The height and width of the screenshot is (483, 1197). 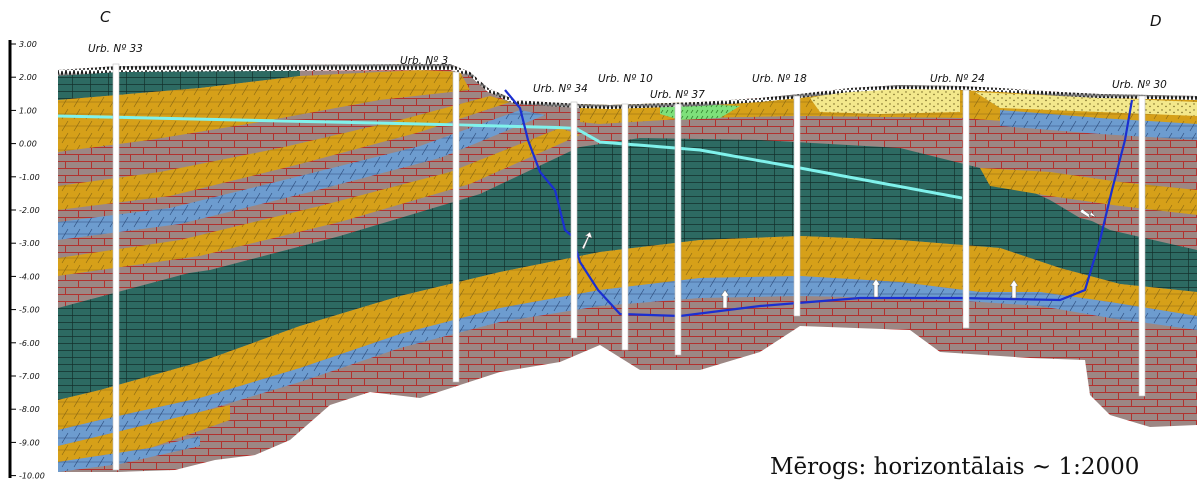 I want to click on axis-tick-label: -6.00, so click(x=29, y=343).